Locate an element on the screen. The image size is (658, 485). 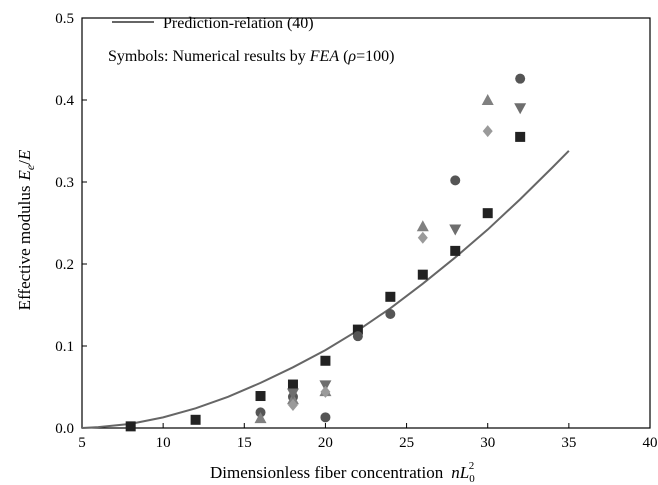
x-tick-label: 30 is located at coordinates (487, 443).